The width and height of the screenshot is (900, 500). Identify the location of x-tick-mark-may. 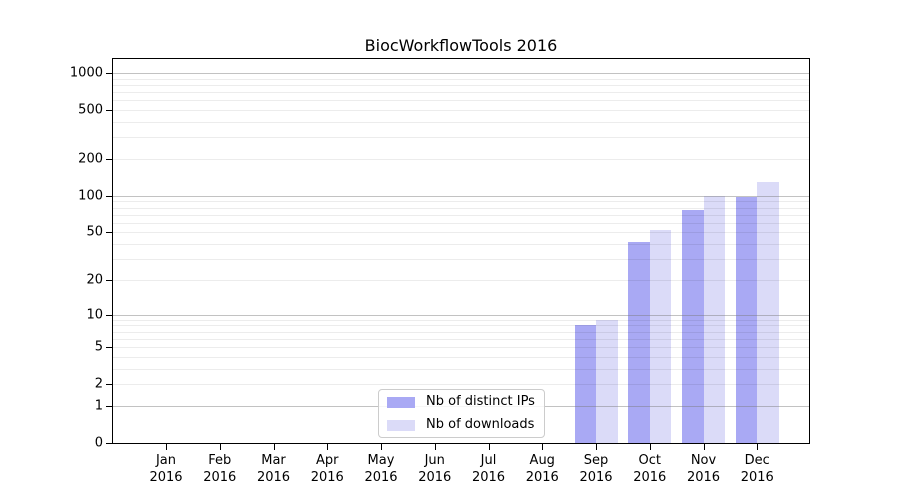
(381, 447).